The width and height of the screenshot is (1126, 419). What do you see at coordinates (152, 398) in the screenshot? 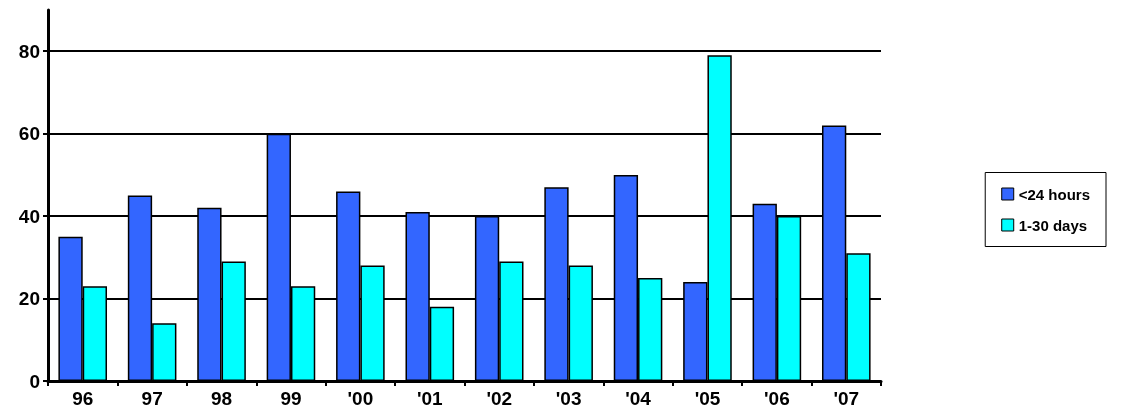
I see `x-tick-label: 97` at bounding box center [152, 398].